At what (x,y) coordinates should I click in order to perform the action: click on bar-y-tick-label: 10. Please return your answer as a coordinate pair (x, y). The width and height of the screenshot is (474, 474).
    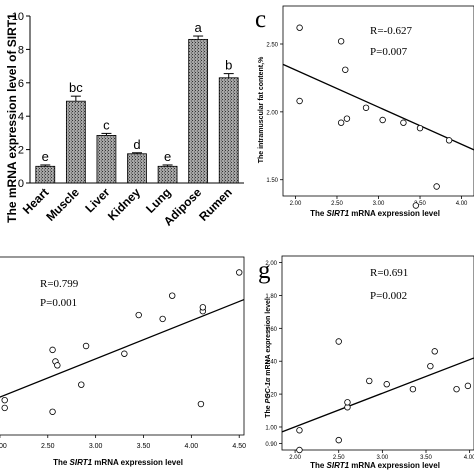
    Looking at the image, I should click on (18, 17).